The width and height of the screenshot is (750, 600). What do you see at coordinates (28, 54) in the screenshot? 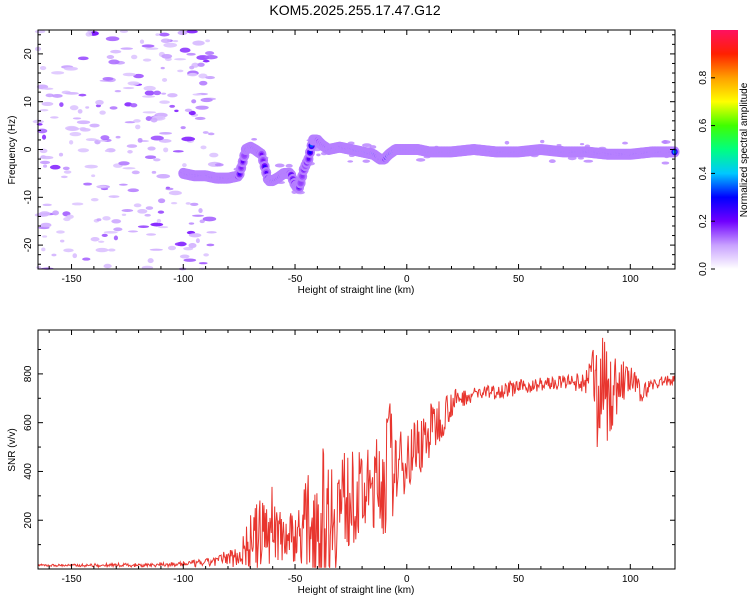
I see `spectrogram-y-tick-label: 20` at bounding box center [28, 54].